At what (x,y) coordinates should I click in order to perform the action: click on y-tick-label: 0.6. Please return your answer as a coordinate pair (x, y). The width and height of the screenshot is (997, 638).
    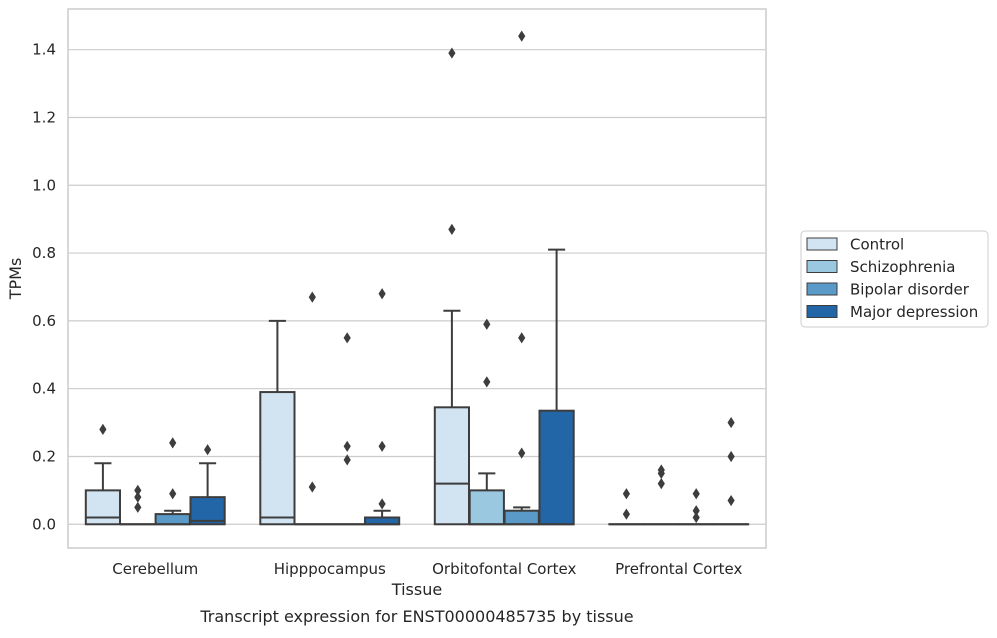
    Looking at the image, I should click on (44, 321).